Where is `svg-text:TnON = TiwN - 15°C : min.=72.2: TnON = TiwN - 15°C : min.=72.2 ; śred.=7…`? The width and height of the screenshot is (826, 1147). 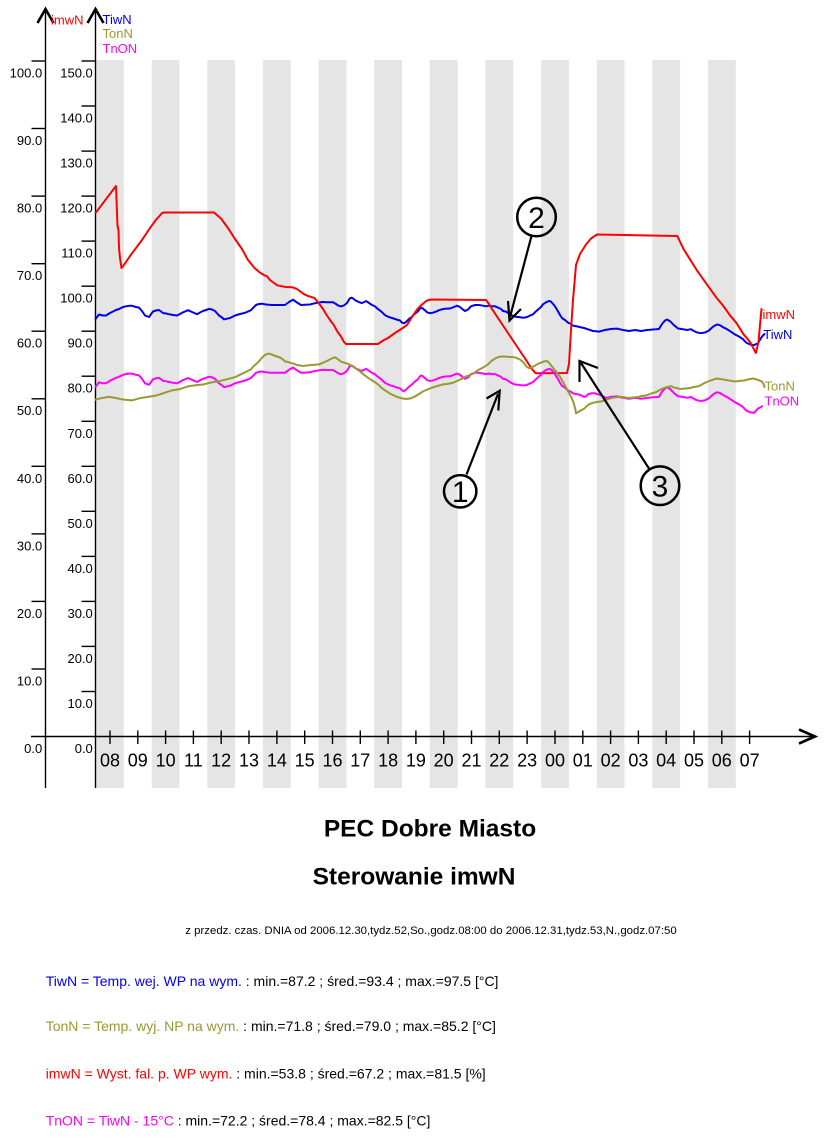
svg-text:TnON = TiwN - 15°C : min.=72.2: TnON = TiwN - 15°C : min.=72.2 ; śred.=7… is located at coordinates (238, 1121).